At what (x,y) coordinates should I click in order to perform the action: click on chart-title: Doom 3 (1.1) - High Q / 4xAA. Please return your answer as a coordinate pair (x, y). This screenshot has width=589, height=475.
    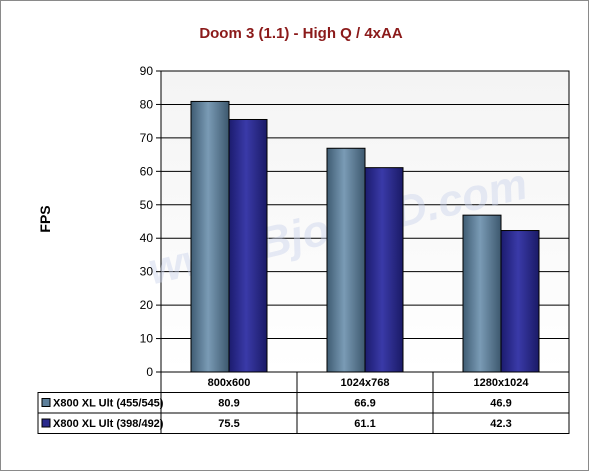
    Looking at the image, I should click on (301, 33).